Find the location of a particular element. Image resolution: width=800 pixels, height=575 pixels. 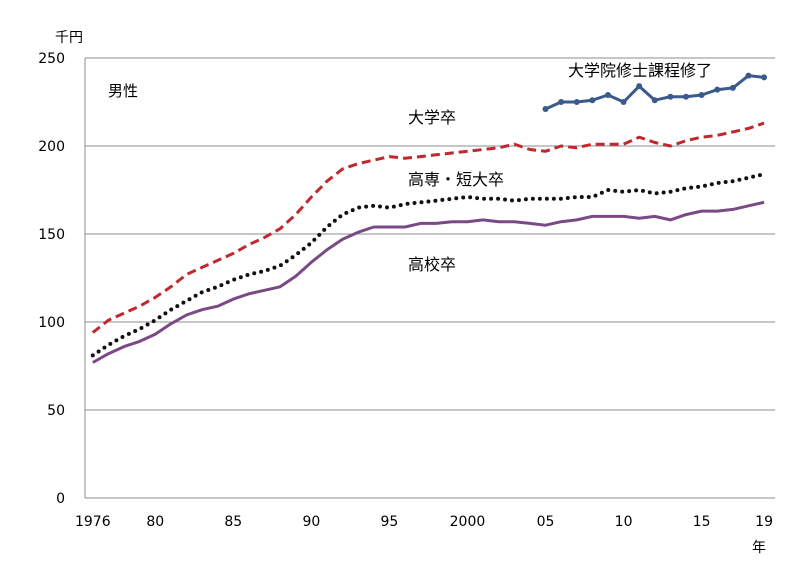

y-tick-label: 0 is located at coordinates (60, 499).